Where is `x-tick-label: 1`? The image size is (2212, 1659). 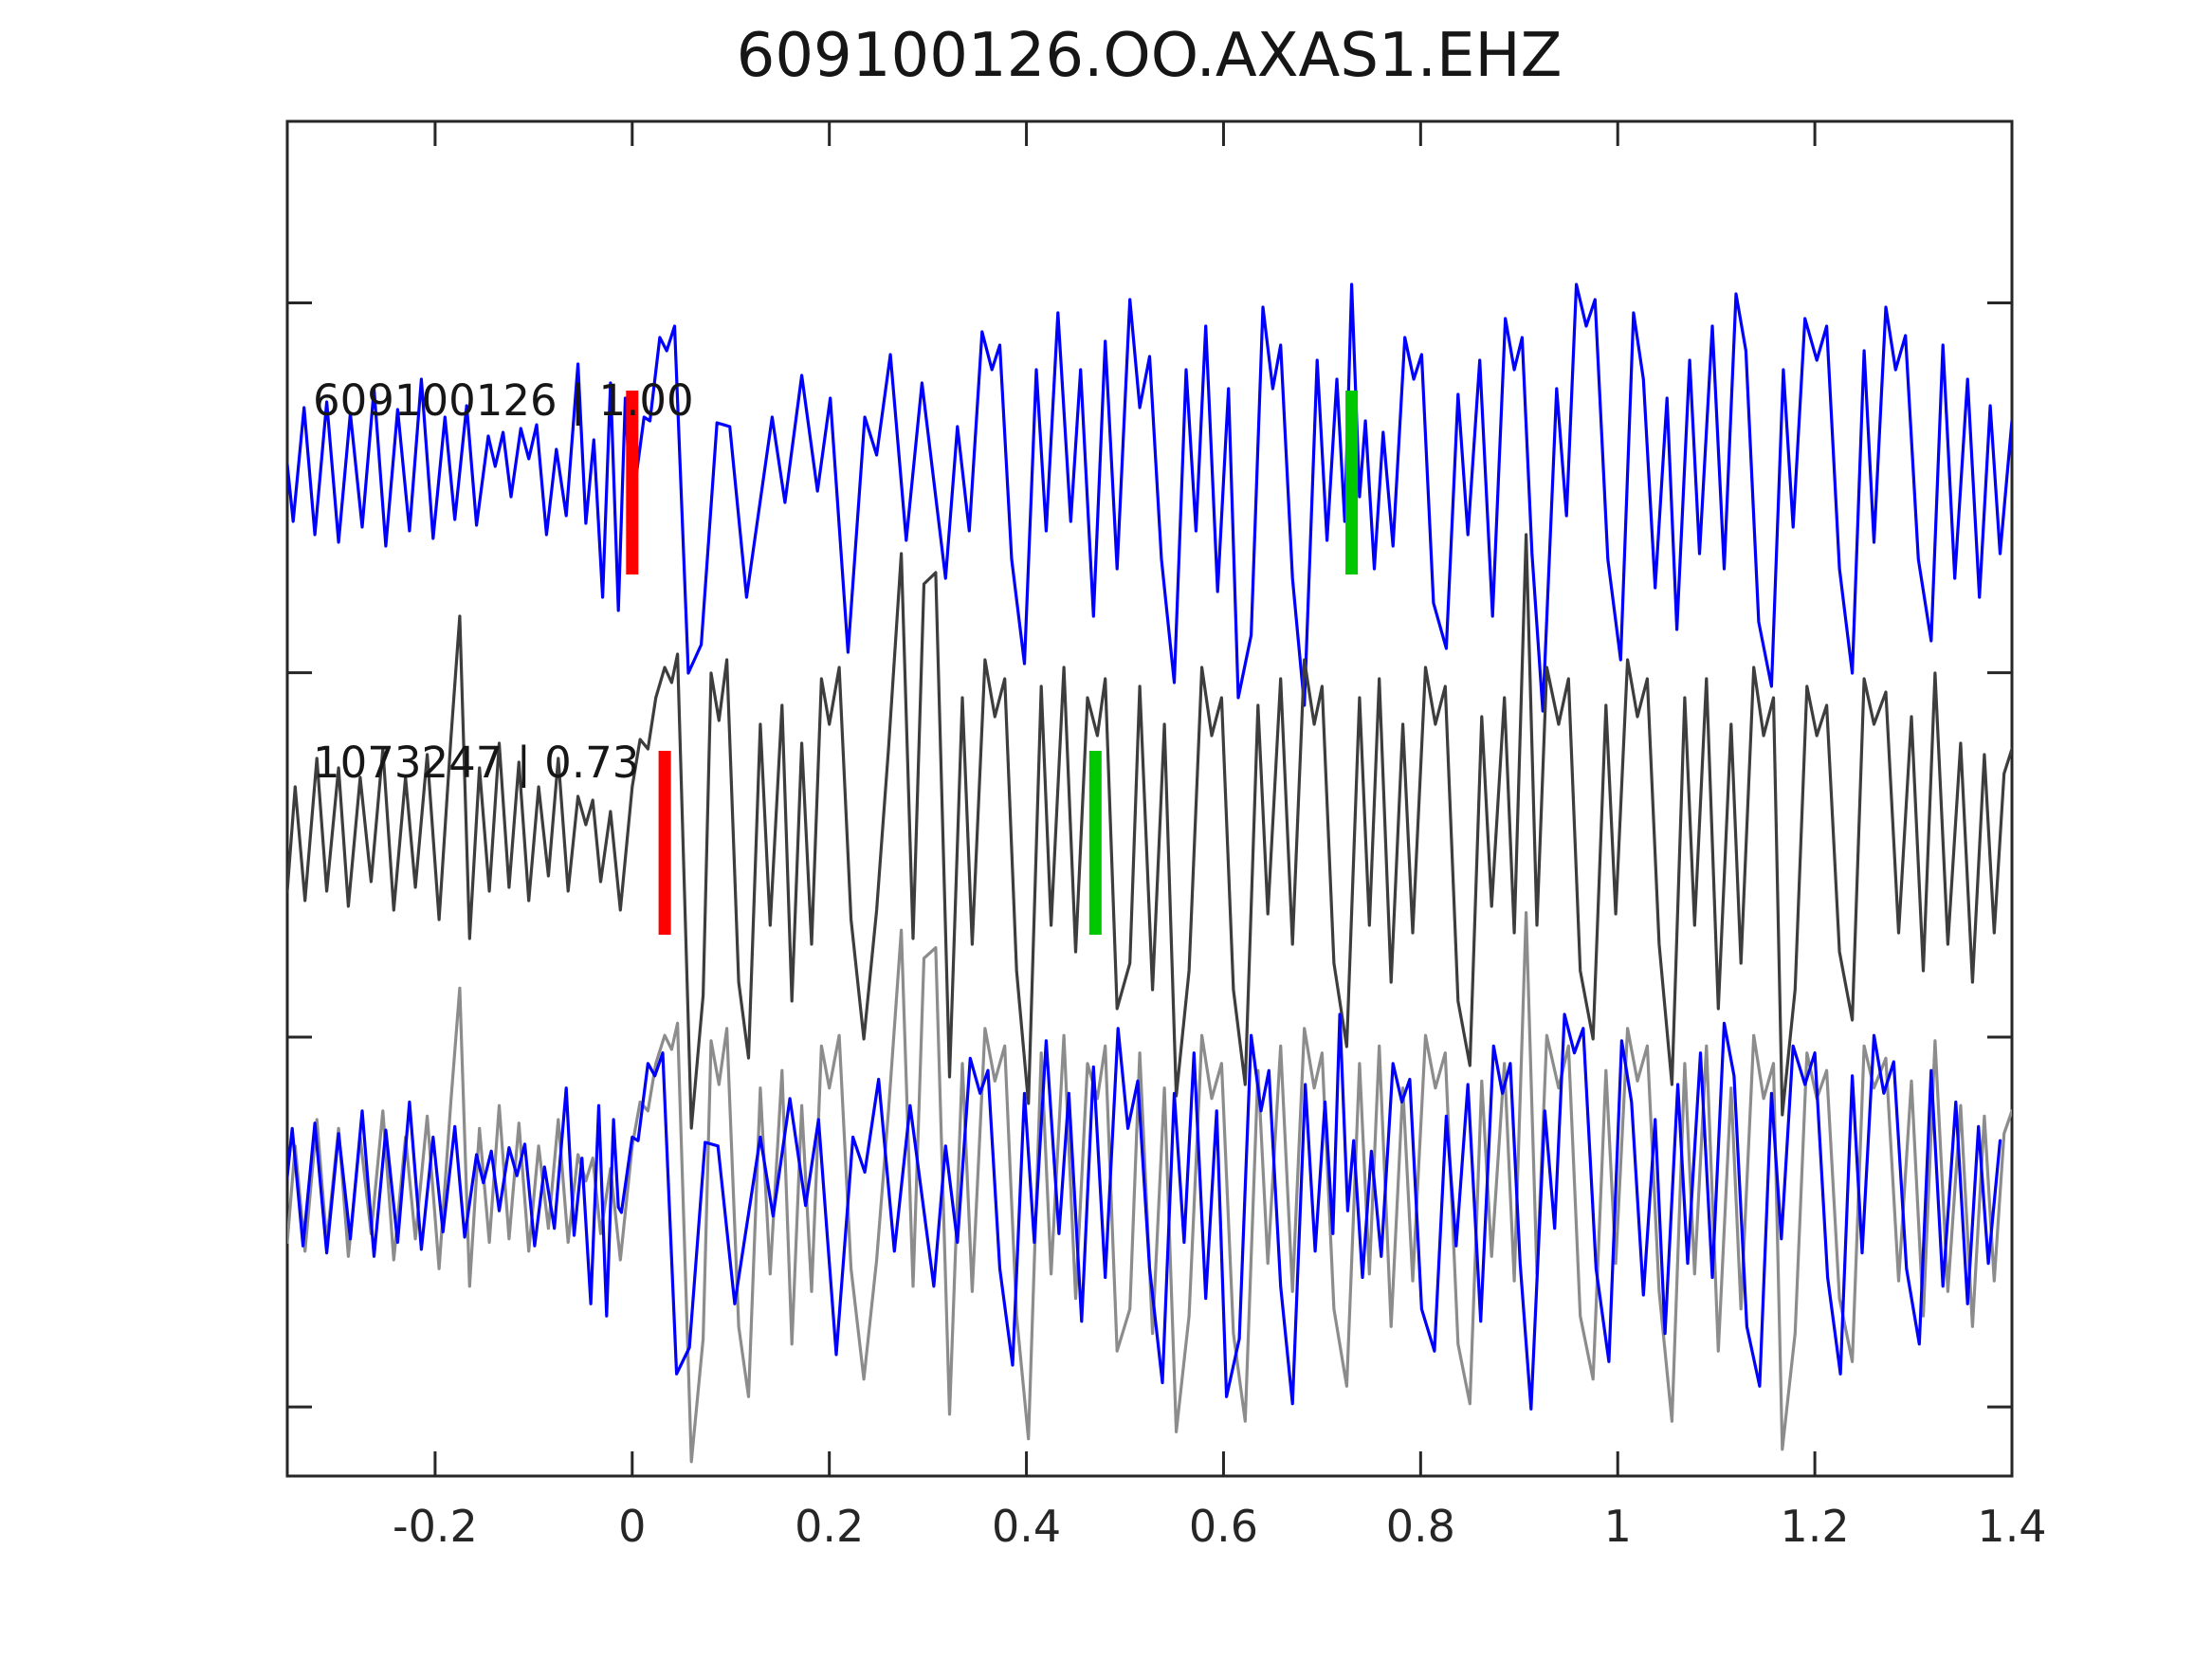 x-tick-label: 1 is located at coordinates (1618, 1526).